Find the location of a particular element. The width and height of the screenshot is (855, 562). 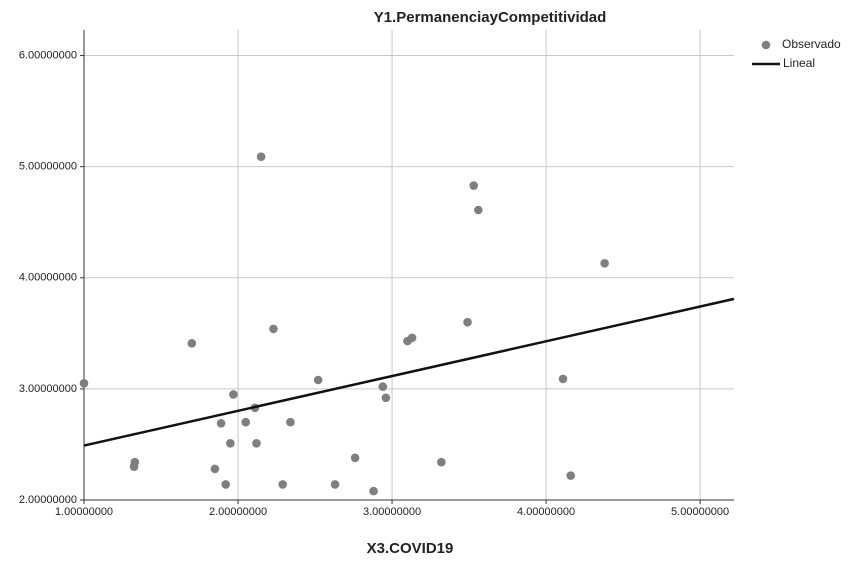

y-tick-label: 4.00000000 is located at coordinates (48, 278).